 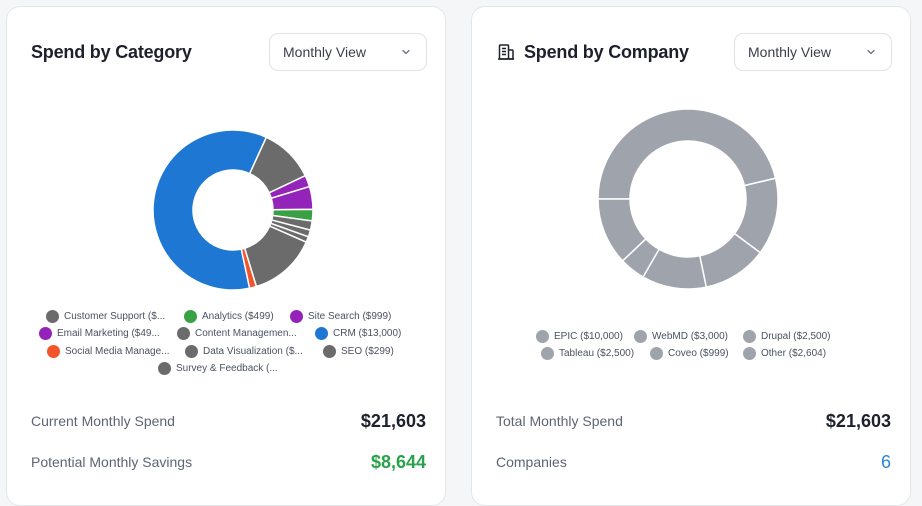 What do you see at coordinates (796, 336) in the screenshot?
I see `legend-label: Drupal ($2,500)` at bounding box center [796, 336].